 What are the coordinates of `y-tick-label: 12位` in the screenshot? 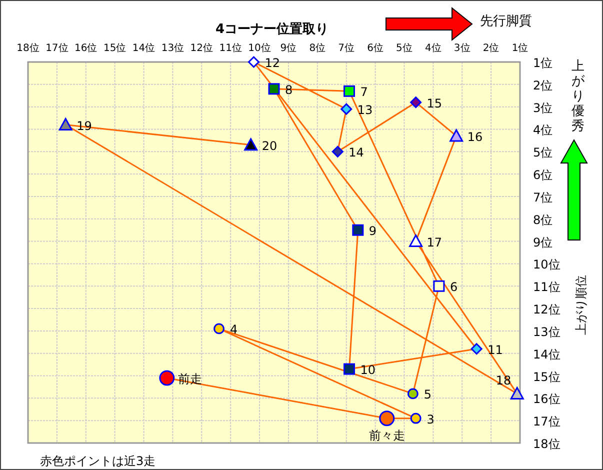 It's located at (546, 309).